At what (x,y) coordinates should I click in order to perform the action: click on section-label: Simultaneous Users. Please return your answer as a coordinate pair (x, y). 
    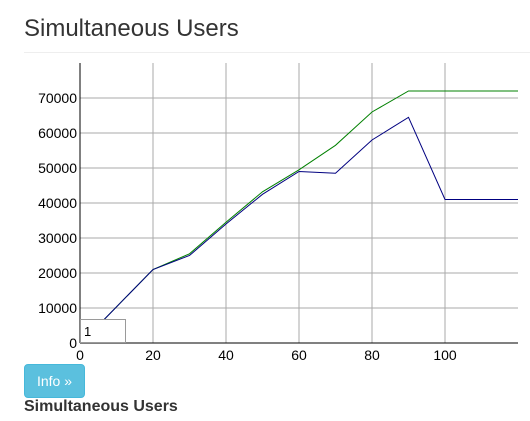
    Looking at the image, I should click on (101, 406).